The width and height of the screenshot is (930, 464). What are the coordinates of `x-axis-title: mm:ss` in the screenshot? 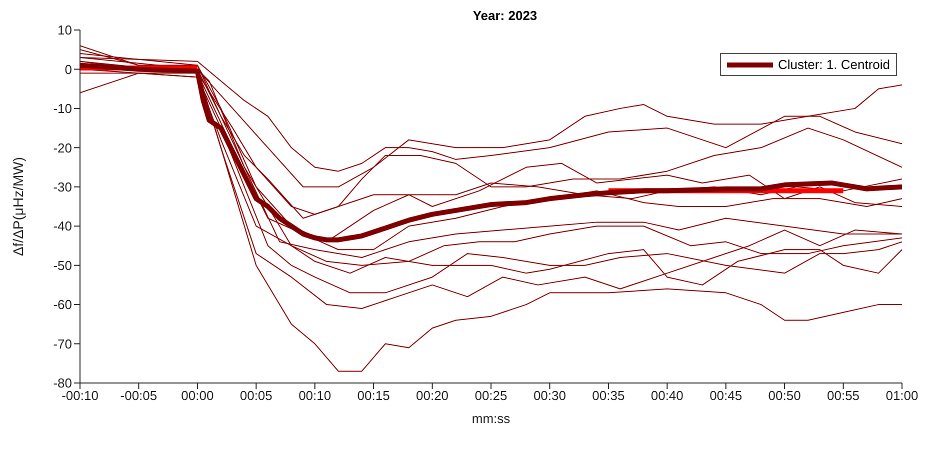 It's located at (491, 418).